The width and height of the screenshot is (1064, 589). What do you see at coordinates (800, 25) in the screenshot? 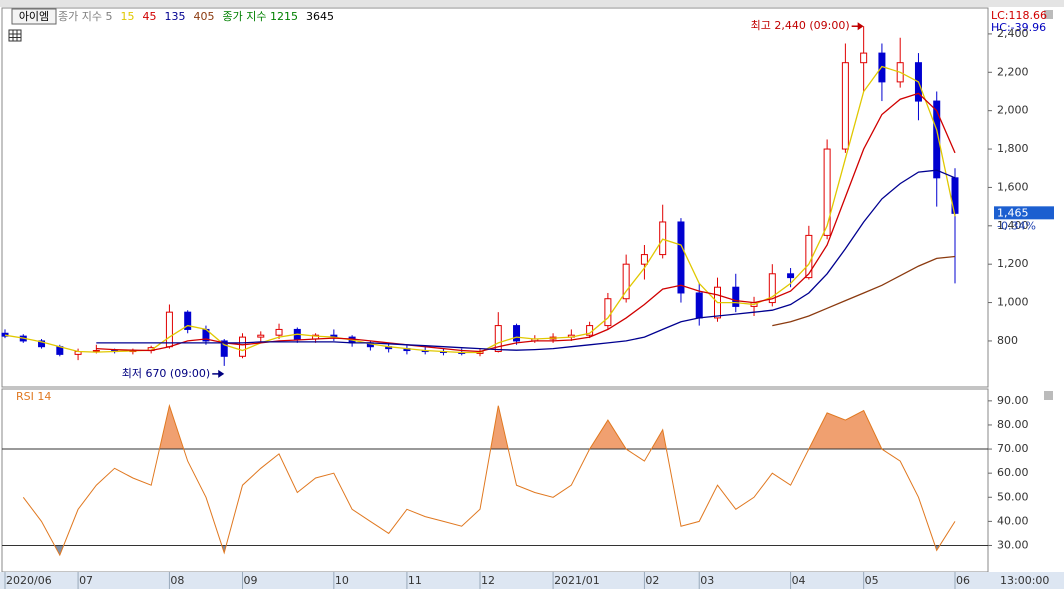
I see `annotation: 최고 2,440 (09:00)` at bounding box center [800, 25].